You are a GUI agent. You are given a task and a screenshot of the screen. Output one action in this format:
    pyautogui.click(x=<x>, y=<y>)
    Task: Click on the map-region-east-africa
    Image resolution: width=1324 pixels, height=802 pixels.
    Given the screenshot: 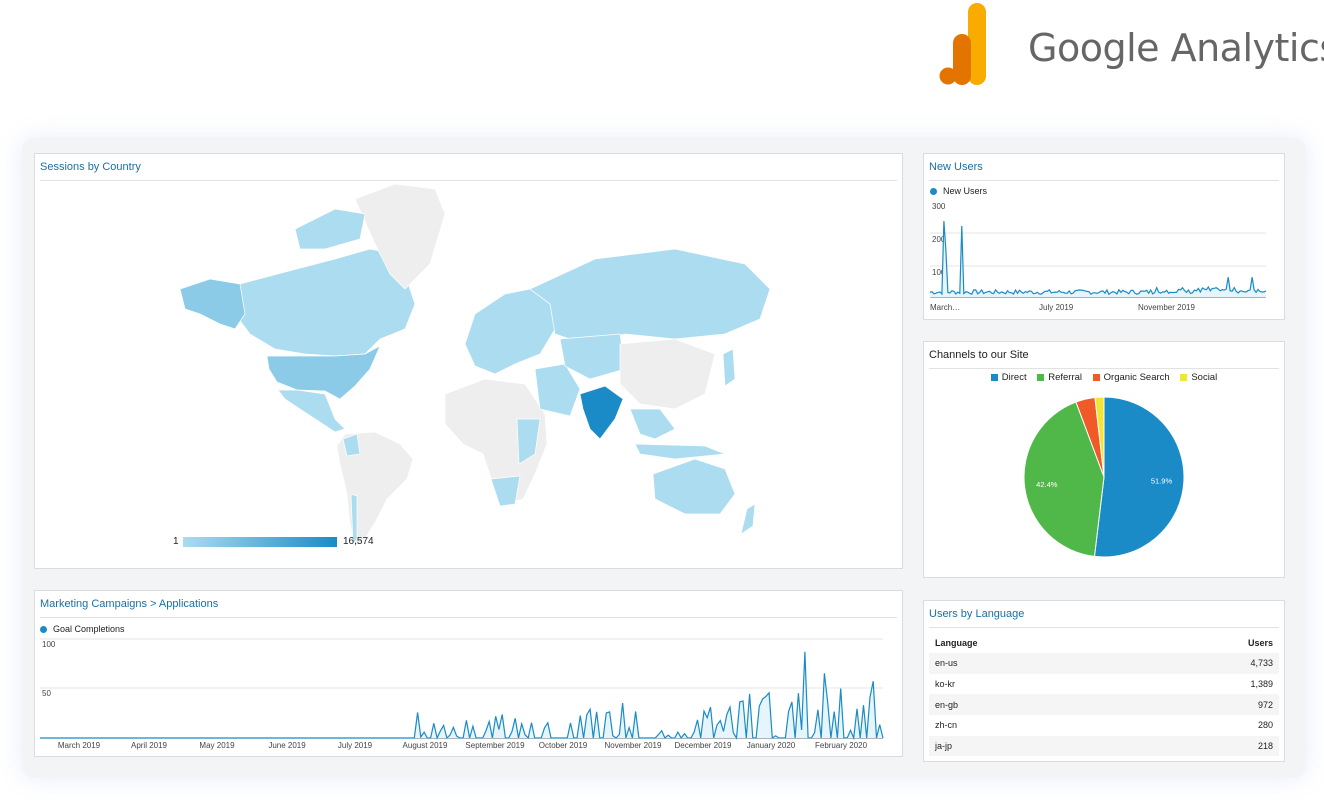 What is the action you would take?
    pyautogui.click(x=528, y=441)
    